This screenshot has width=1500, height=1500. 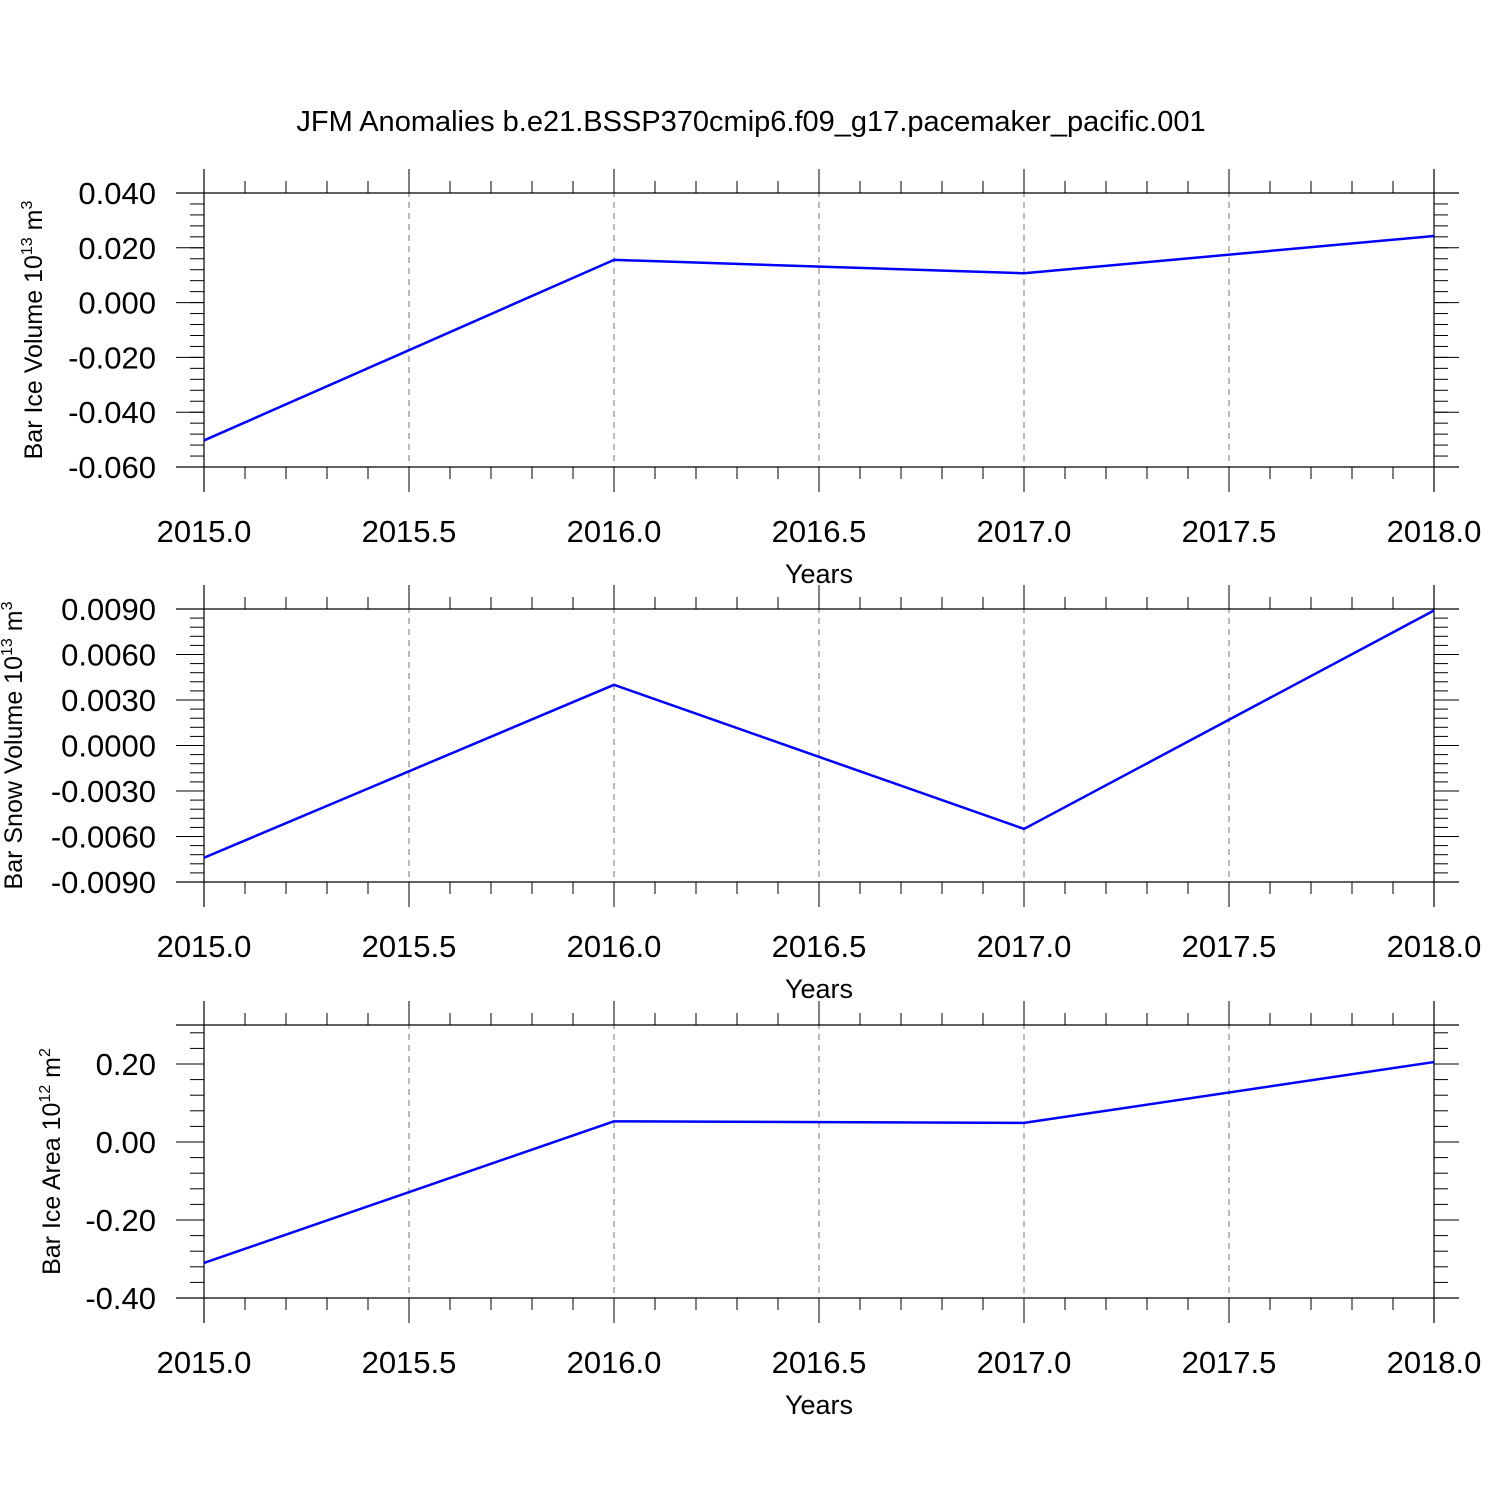 What do you see at coordinates (103, 882) in the screenshot?
I see `y-tick-label: -0.0090` at bounding box center [103, 882].